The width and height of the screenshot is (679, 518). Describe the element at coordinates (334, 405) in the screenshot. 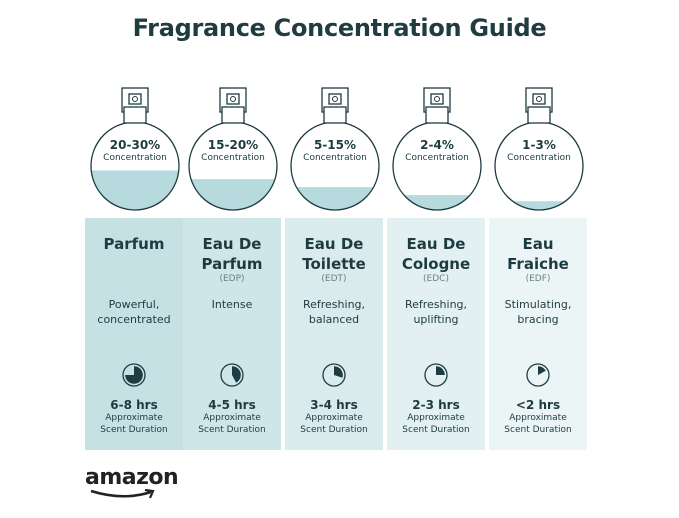

I see `duration-hours: 3-4 hrs` at that location.